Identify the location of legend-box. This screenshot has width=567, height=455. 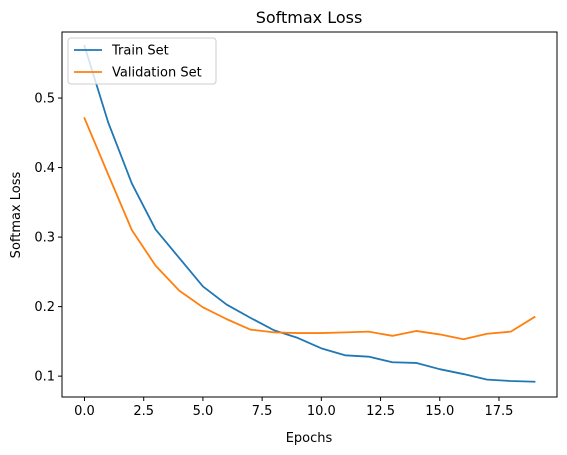
(142, 61).